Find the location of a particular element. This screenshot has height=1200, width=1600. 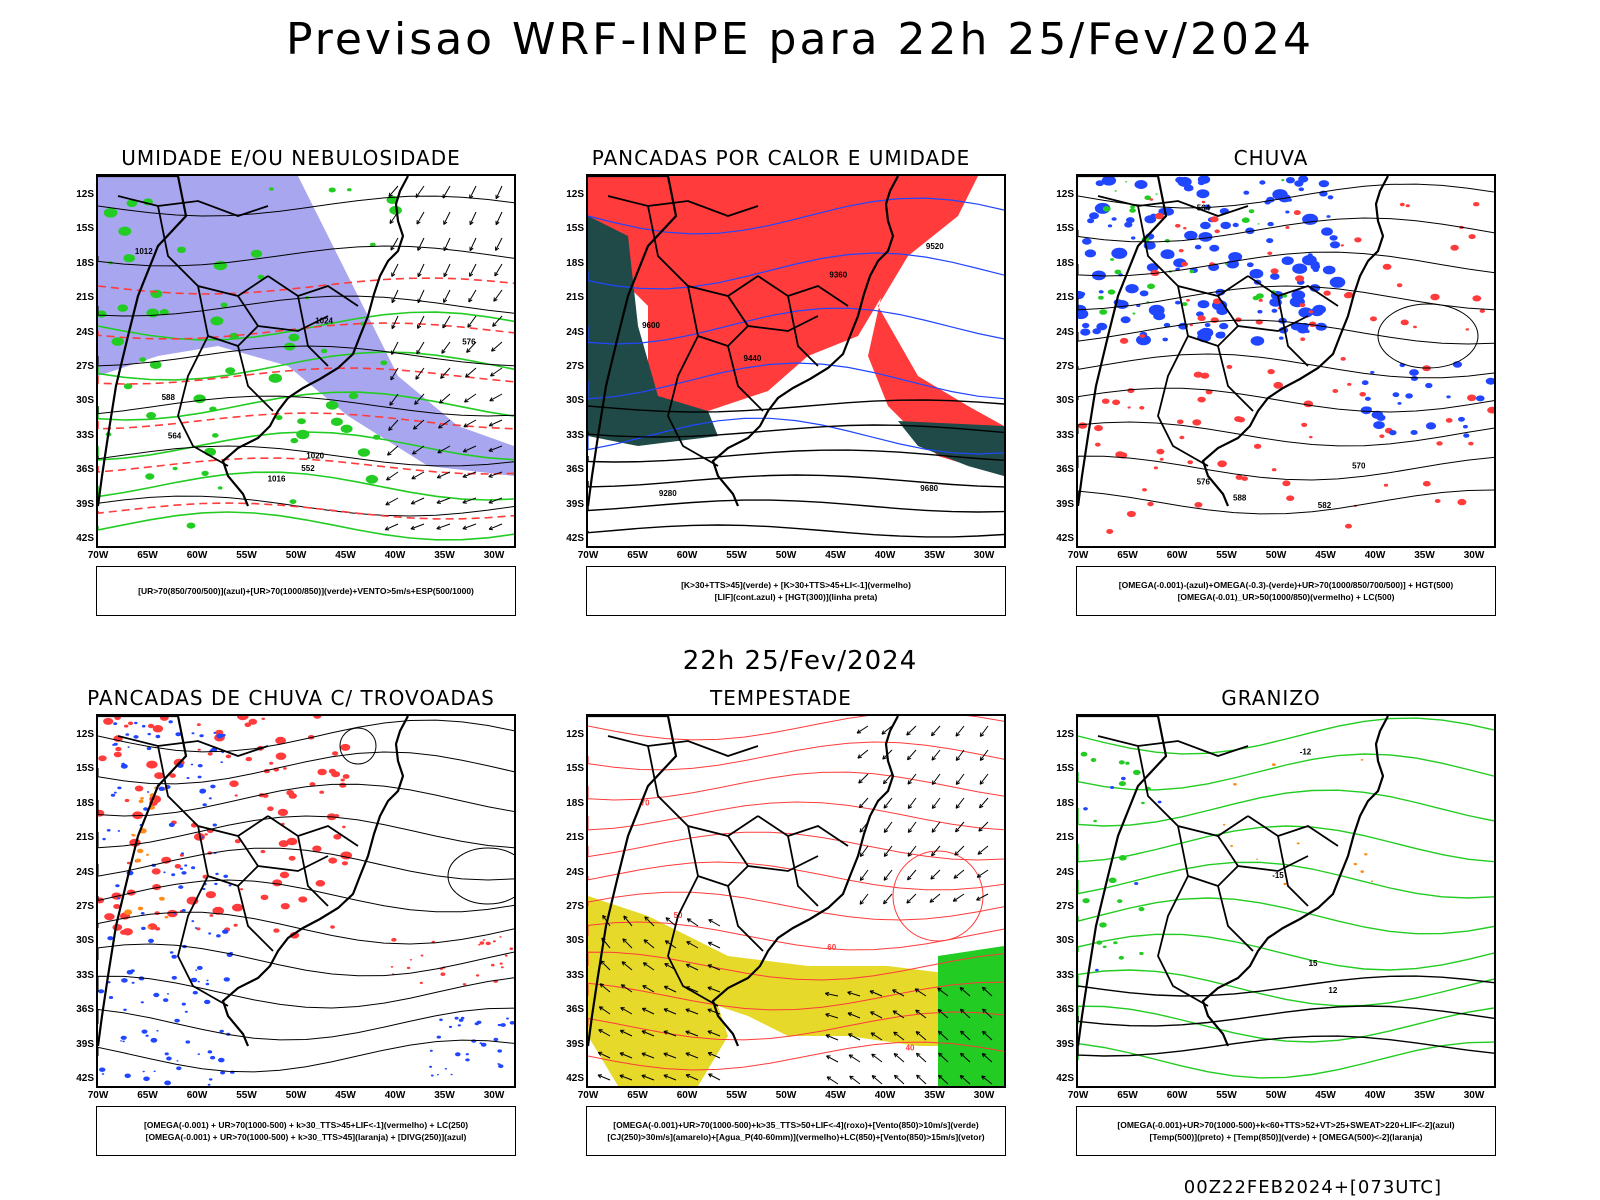

map-frame: 588 582 576 570 564 is located at coordinates (1286, 361).